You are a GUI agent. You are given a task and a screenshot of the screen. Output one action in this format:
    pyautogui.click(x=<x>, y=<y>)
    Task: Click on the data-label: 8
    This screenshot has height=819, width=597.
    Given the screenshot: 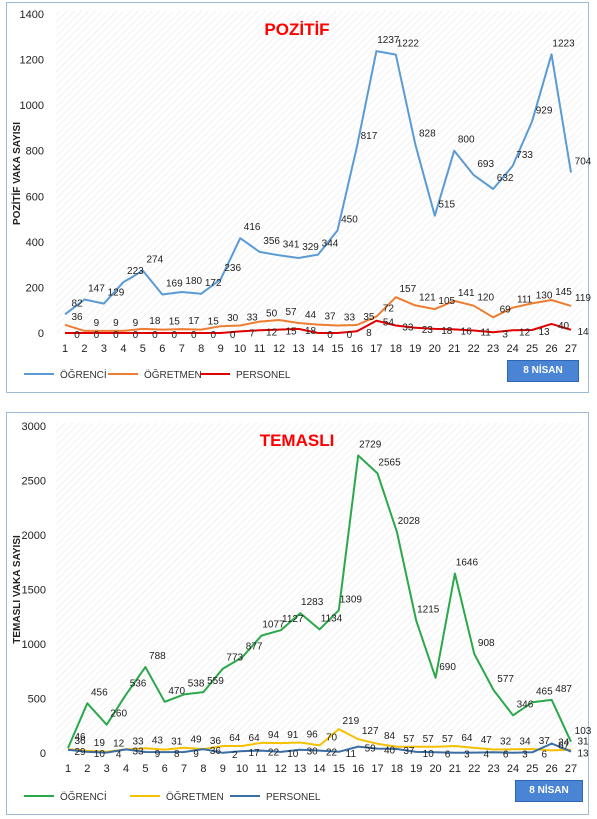 What is the action you would take?
    pyautogui.click(x=369, y=333)
    